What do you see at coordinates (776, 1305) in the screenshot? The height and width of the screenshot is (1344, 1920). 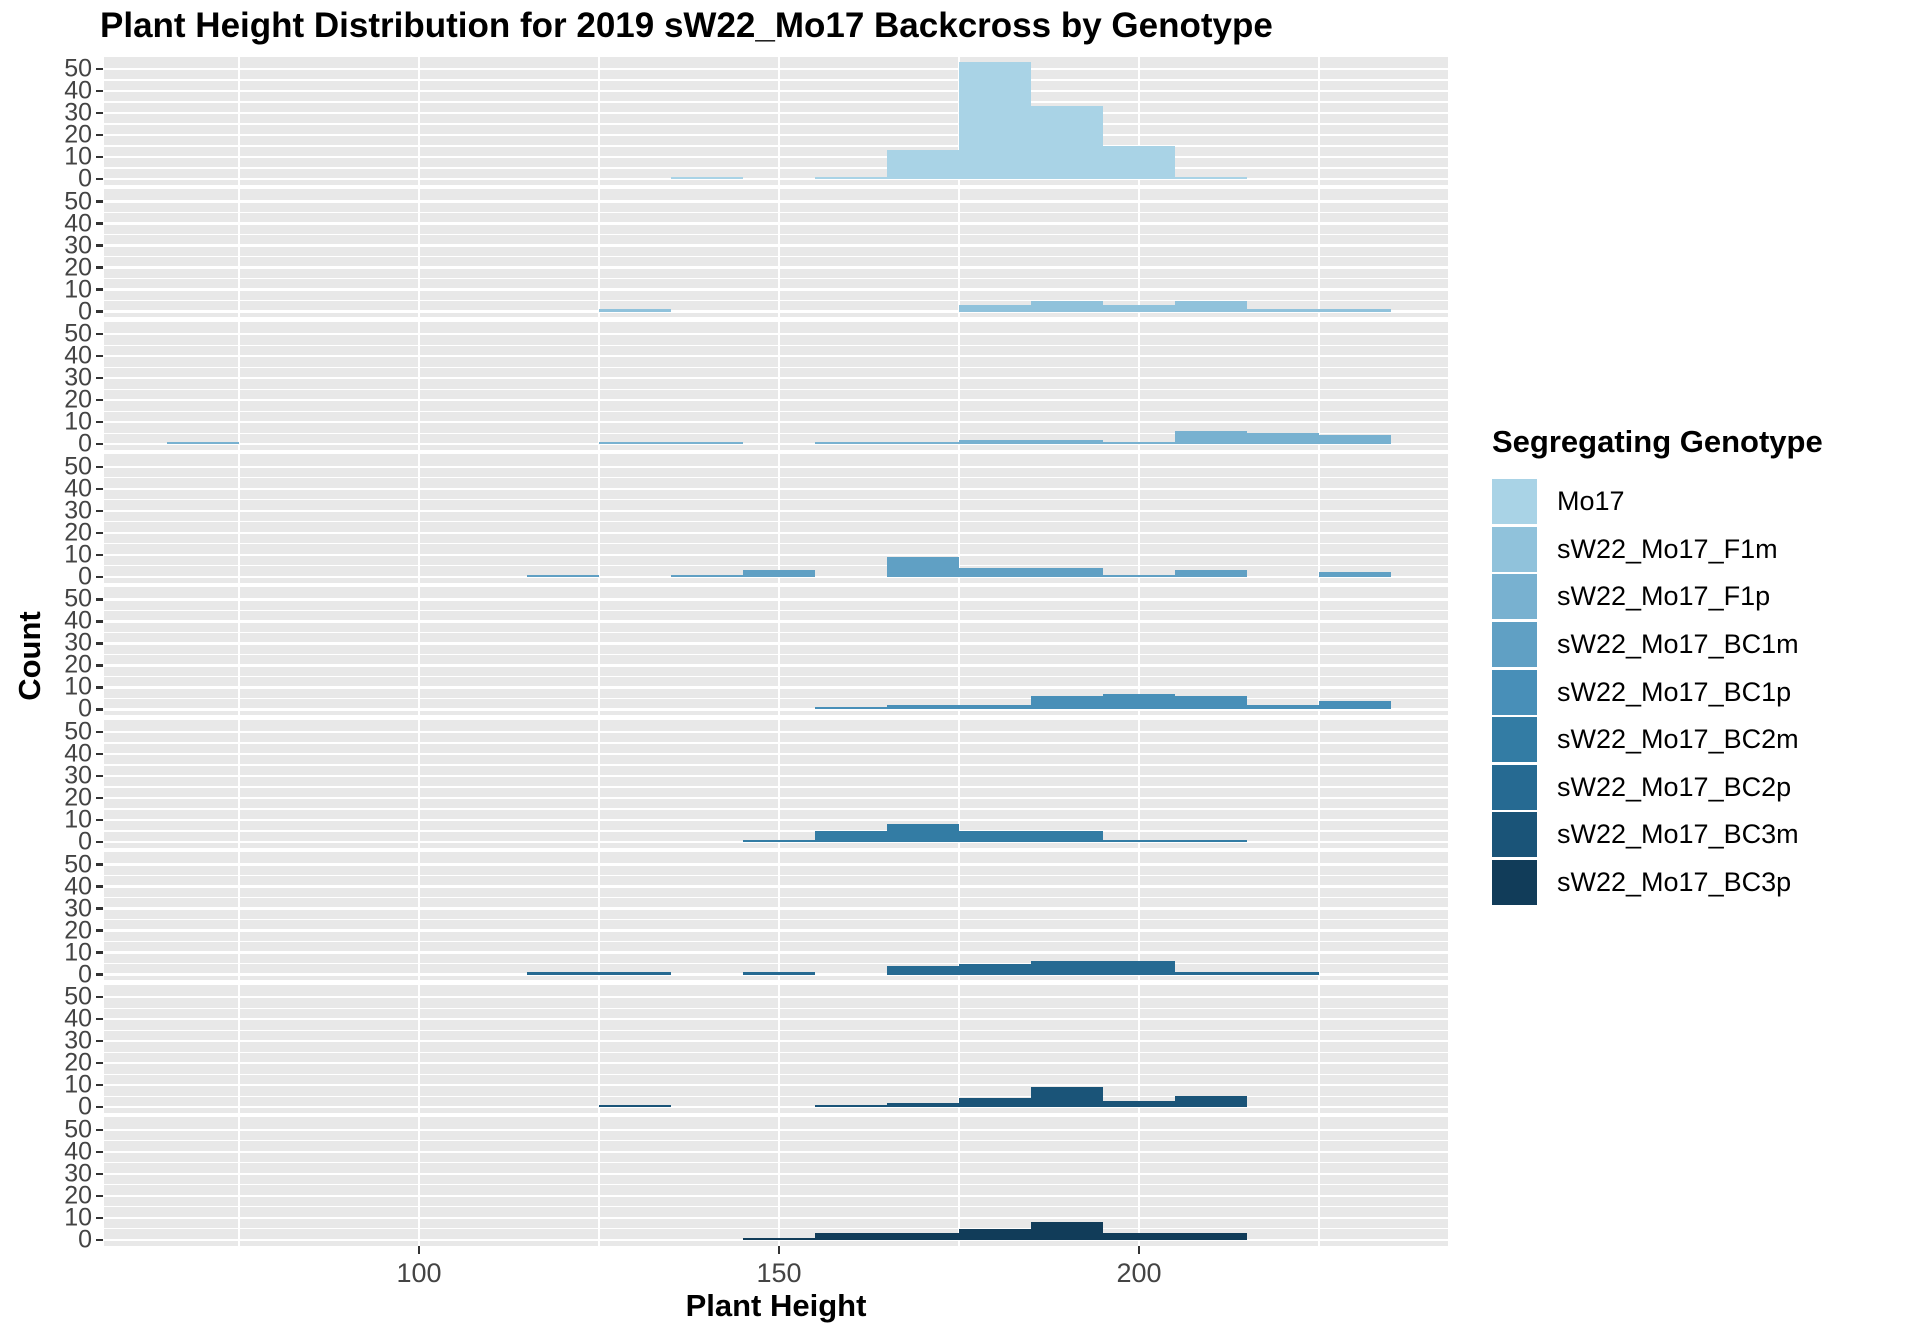 I see `x-axis-title: Plant Height` at bounding box center [776, 1305].